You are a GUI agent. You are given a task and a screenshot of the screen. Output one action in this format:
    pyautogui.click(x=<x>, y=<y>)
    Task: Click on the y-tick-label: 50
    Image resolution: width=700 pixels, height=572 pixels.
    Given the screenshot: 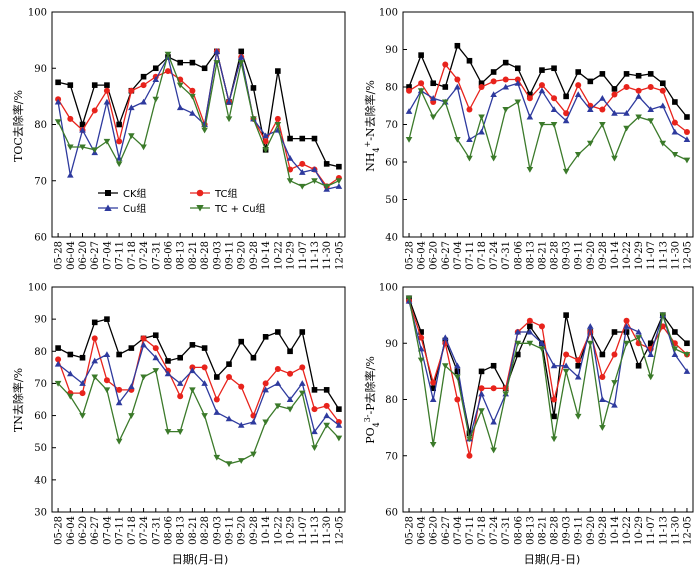 What is the action you would take?
    pyautogui.click(x=40, y=448)
    